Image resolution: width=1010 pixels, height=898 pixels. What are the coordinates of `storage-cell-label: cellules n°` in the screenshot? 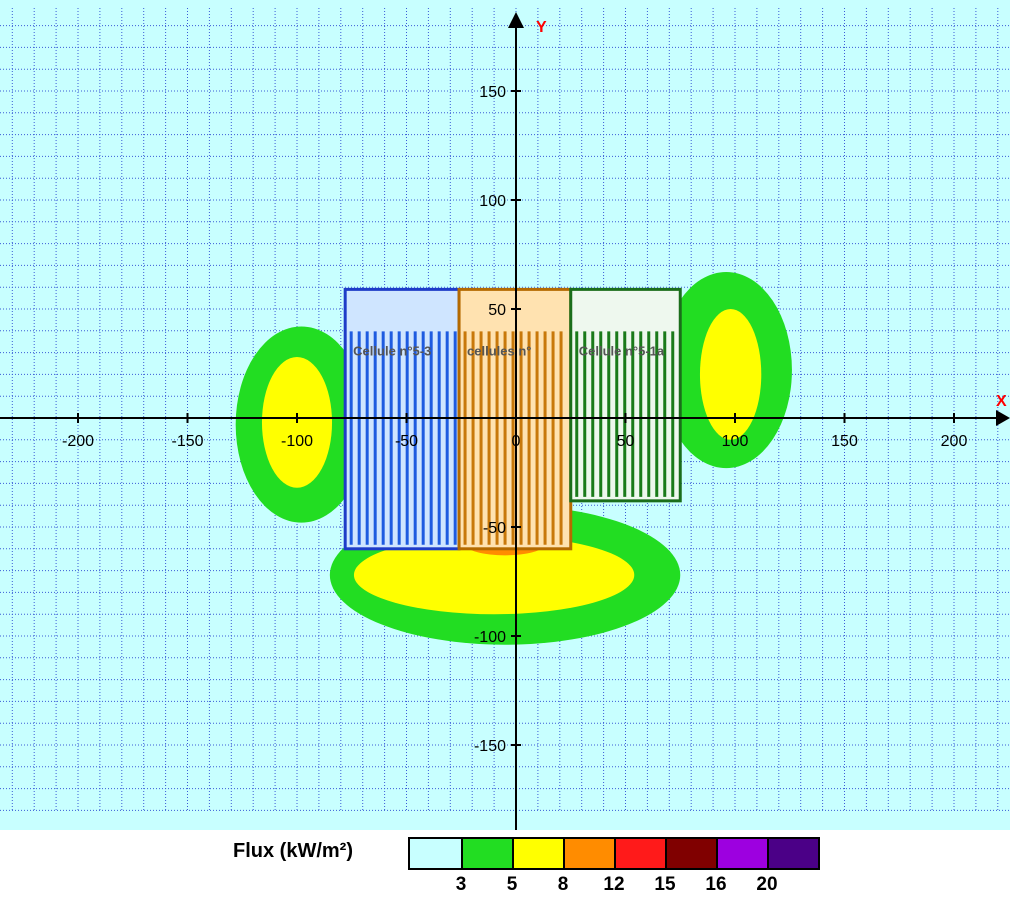 It's located at (499, 350).